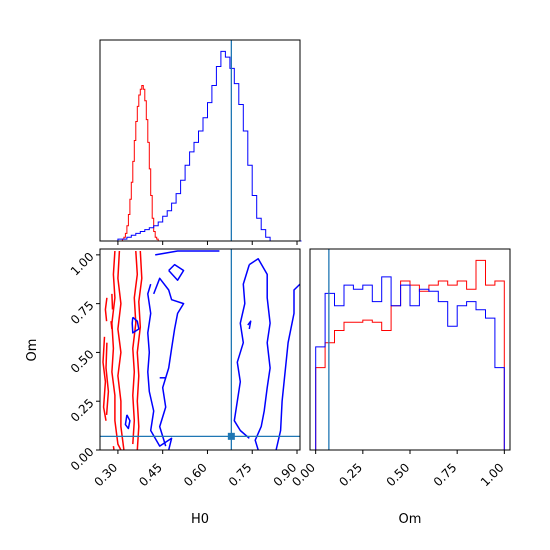 The width and height of the screenshot is (550, 550). What do you see at coordinates (195, 474) in the screenshot?
I see `joint-x-tick-label: 0.60` at bounding box center [195, 474].